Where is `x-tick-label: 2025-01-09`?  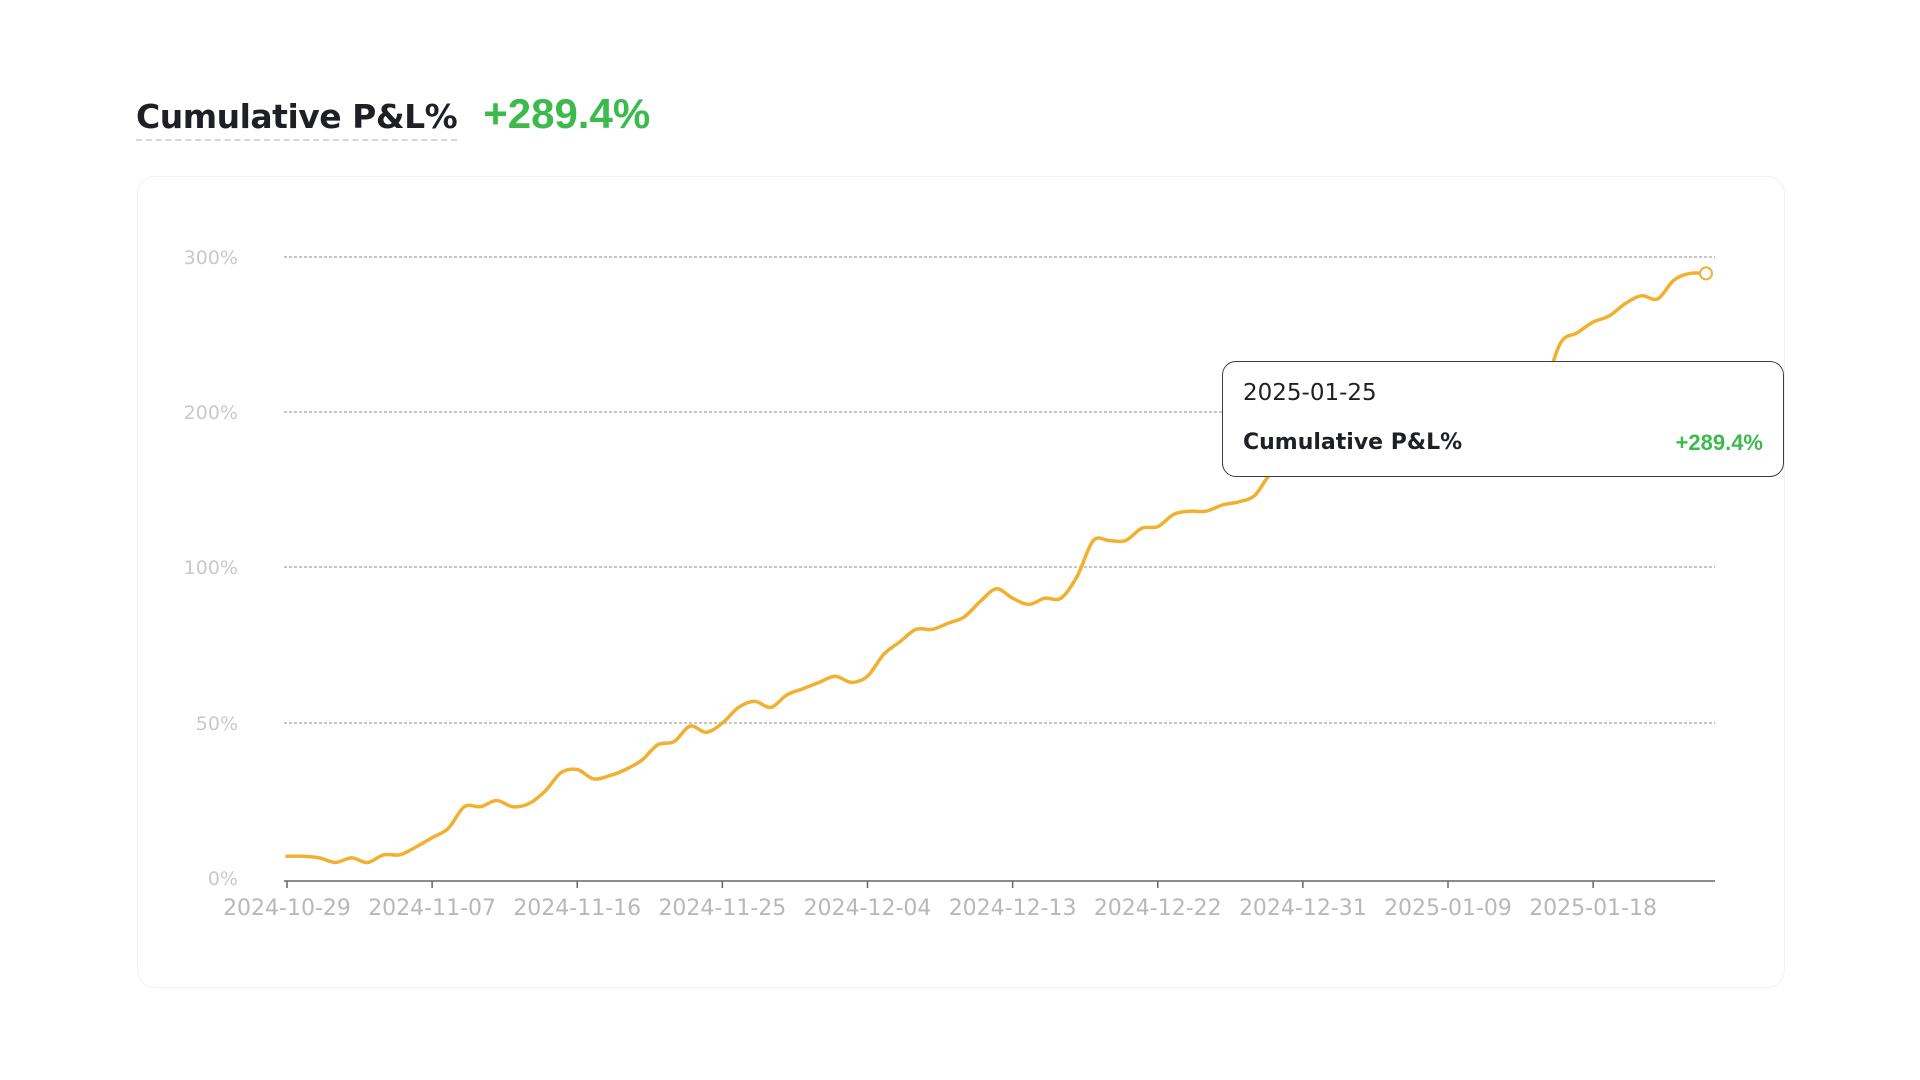 x-tick-label: 2025-01-09 is located at coordinates (1448, 908).